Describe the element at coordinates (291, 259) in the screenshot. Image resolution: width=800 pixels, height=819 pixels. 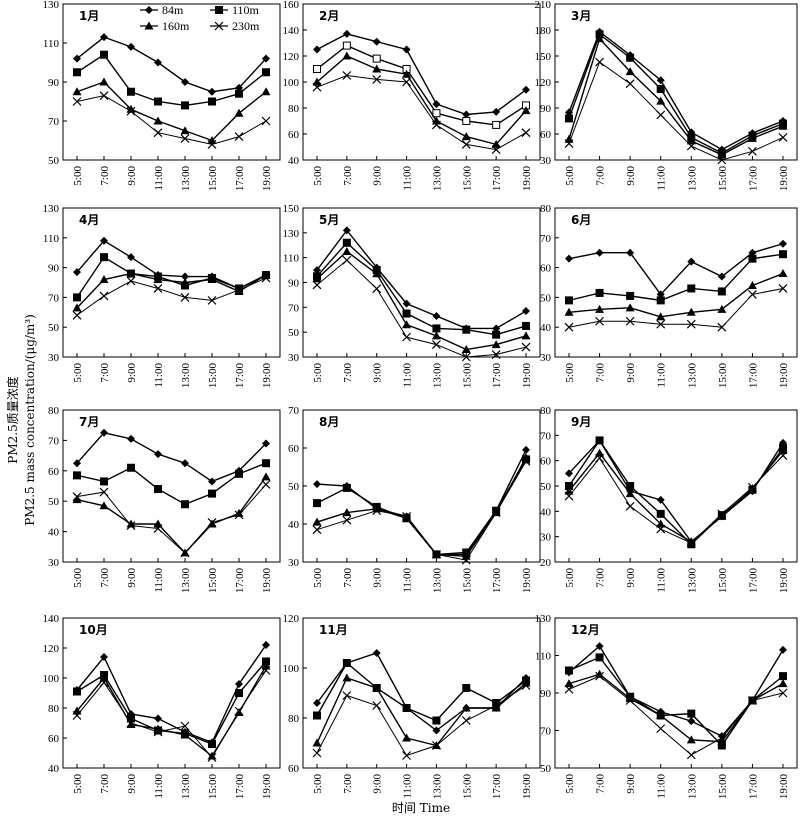
I see `y-tick-label: 110` at that location.